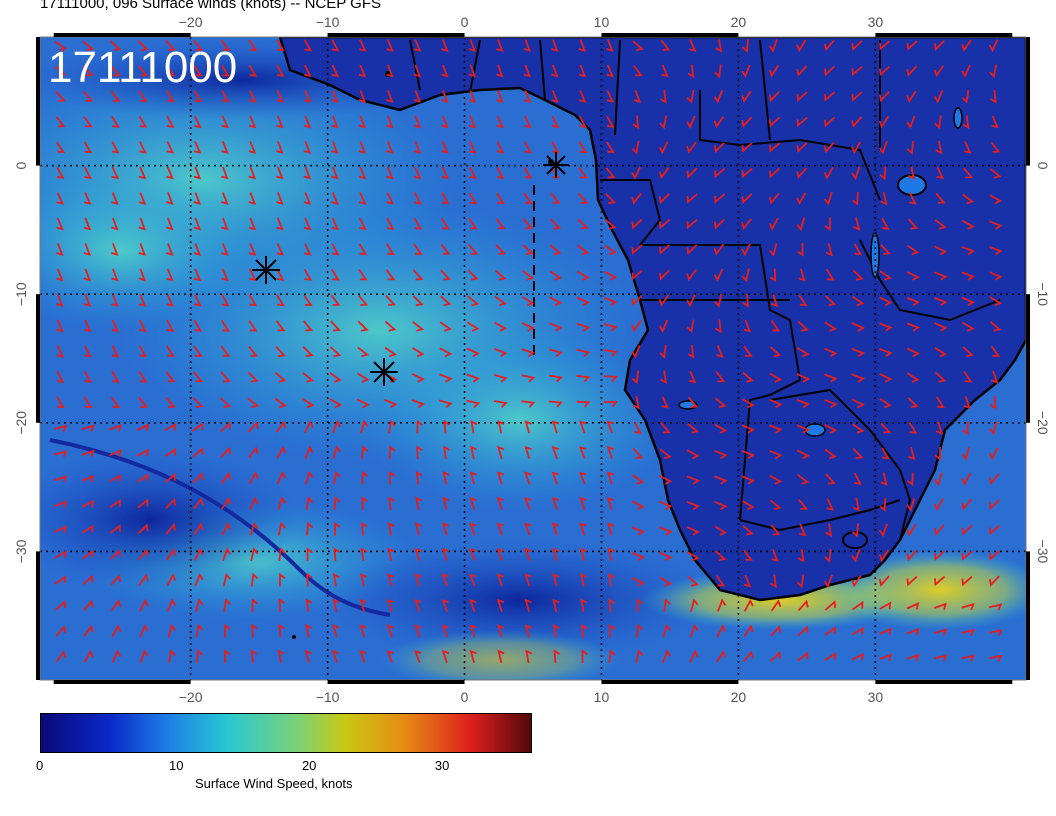 Image resolution: width=1056 pixels, height=816 pixels. I want to click on wind-field-zone, so click(150, 250).